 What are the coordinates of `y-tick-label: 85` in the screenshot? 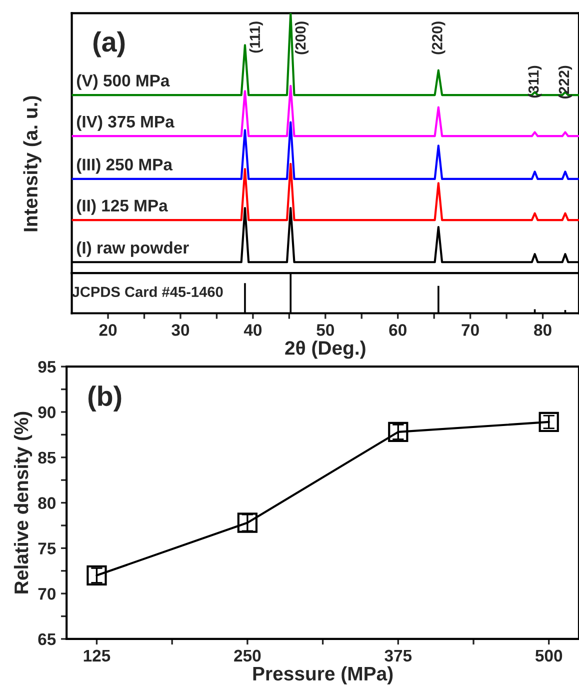 It's located at (47, 458).